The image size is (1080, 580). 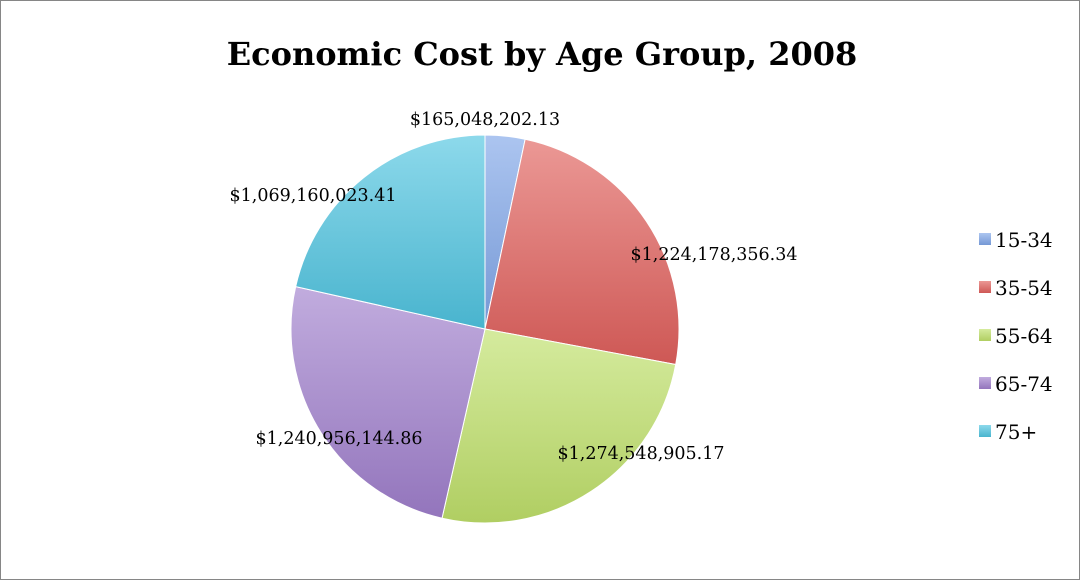 I want to click on legend-swatch-75+, so click(x=985, y=431).